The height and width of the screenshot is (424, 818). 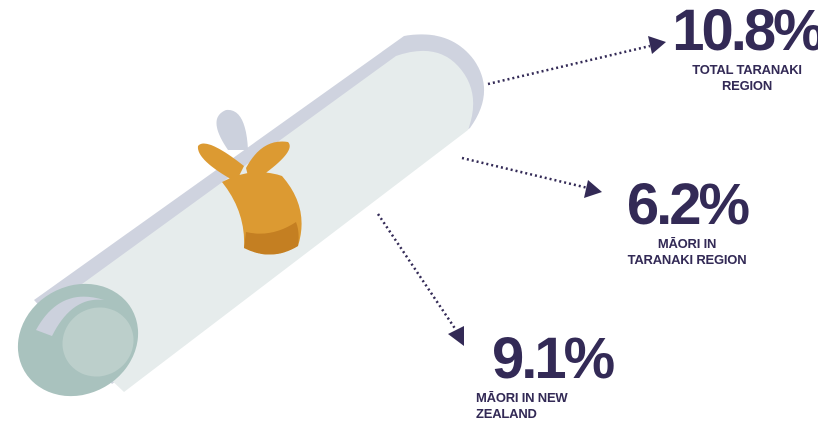 What do you see at coordinates (747, 69) in the screenshot?
I see `stat-label-line: TOTAL TARANAKI` at bounding box center [747, 69].